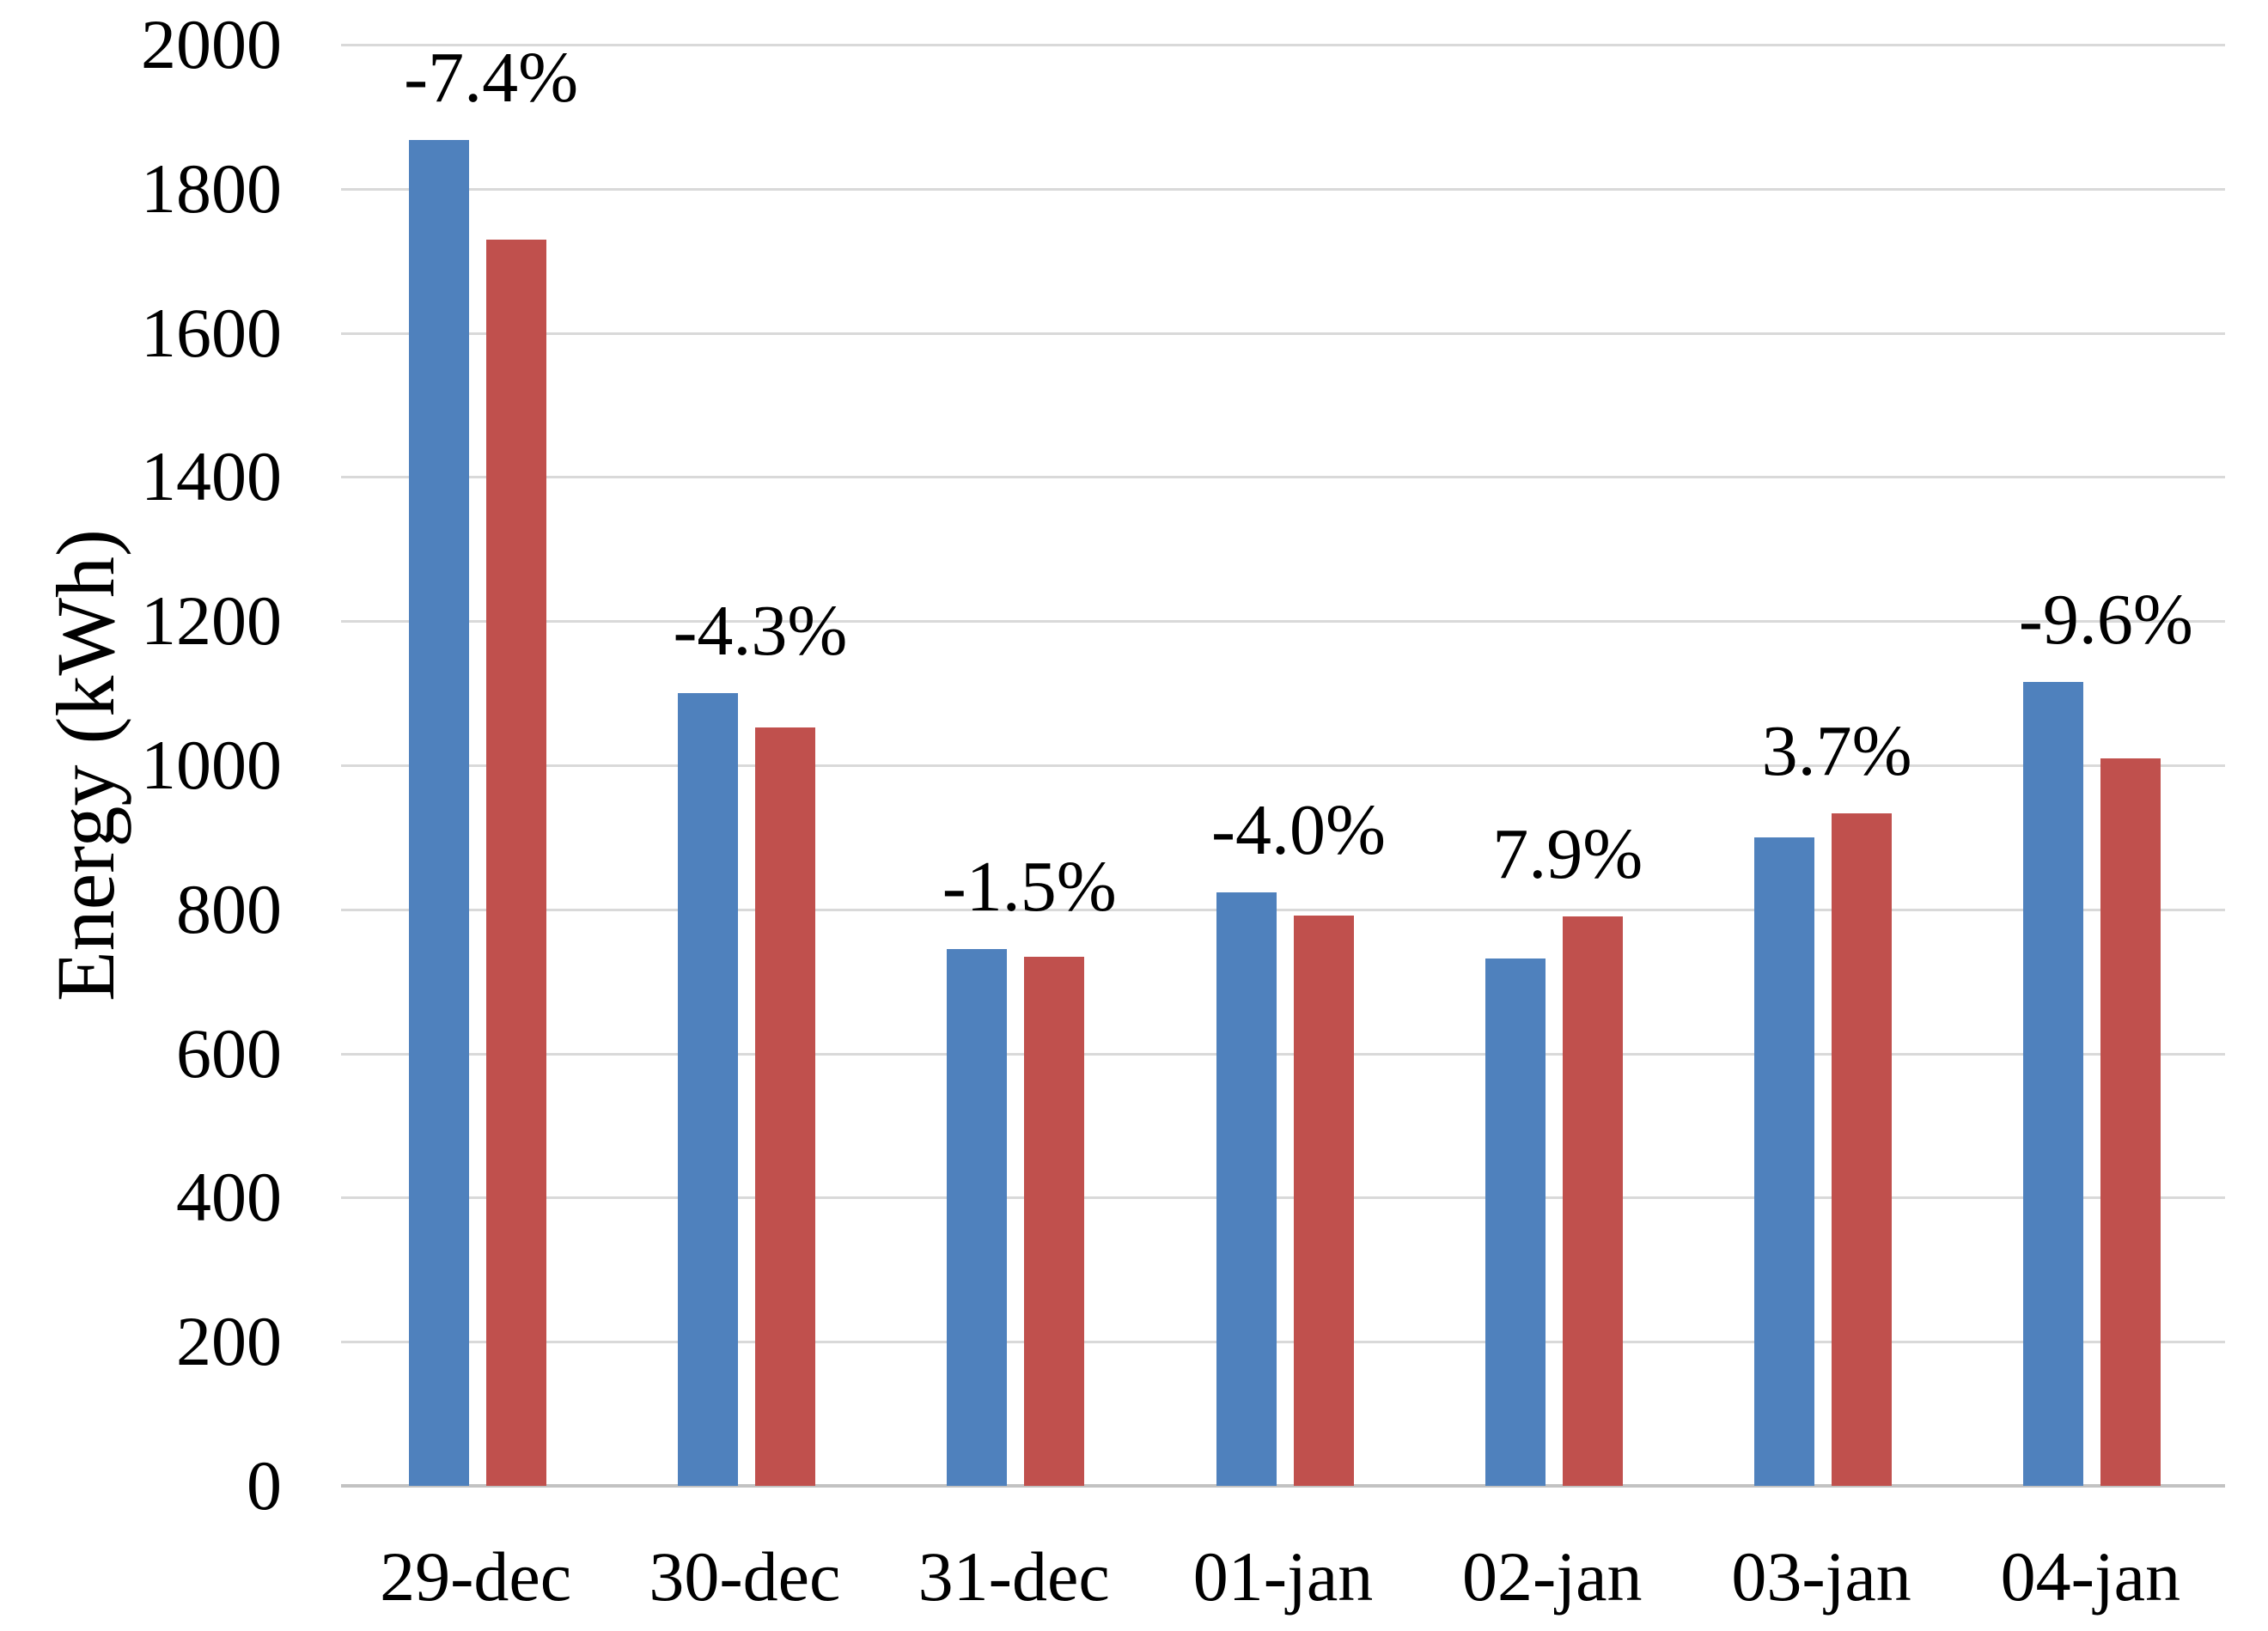  Describe the element at coordinates (1283, 45) in the screenshot. I see `gridline-2000` at that location.